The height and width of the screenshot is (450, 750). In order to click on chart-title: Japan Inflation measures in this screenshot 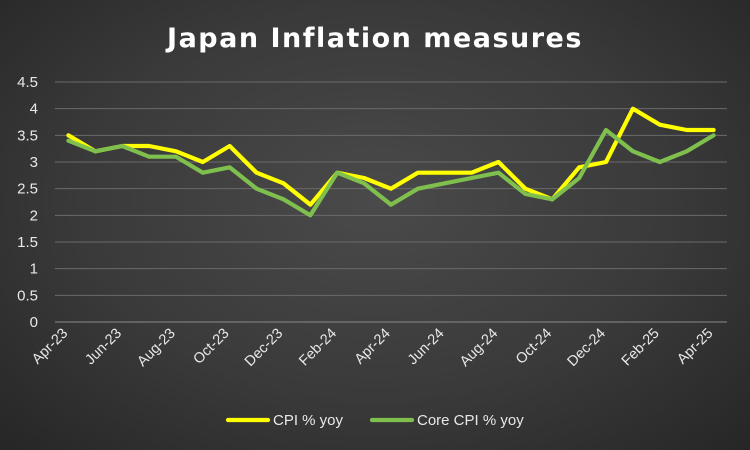, I will do `click(374, 38)`.